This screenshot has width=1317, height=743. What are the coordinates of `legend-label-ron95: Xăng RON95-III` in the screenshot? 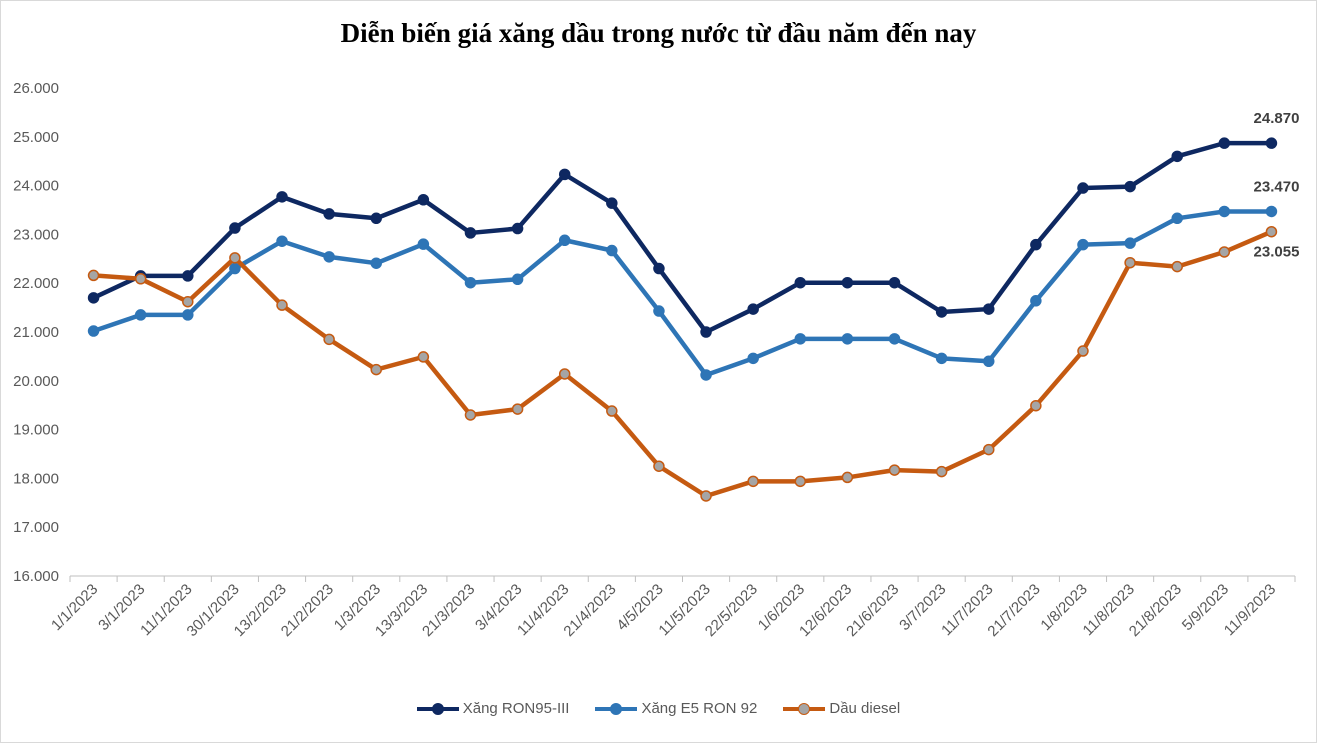 It's located at (516, 708).